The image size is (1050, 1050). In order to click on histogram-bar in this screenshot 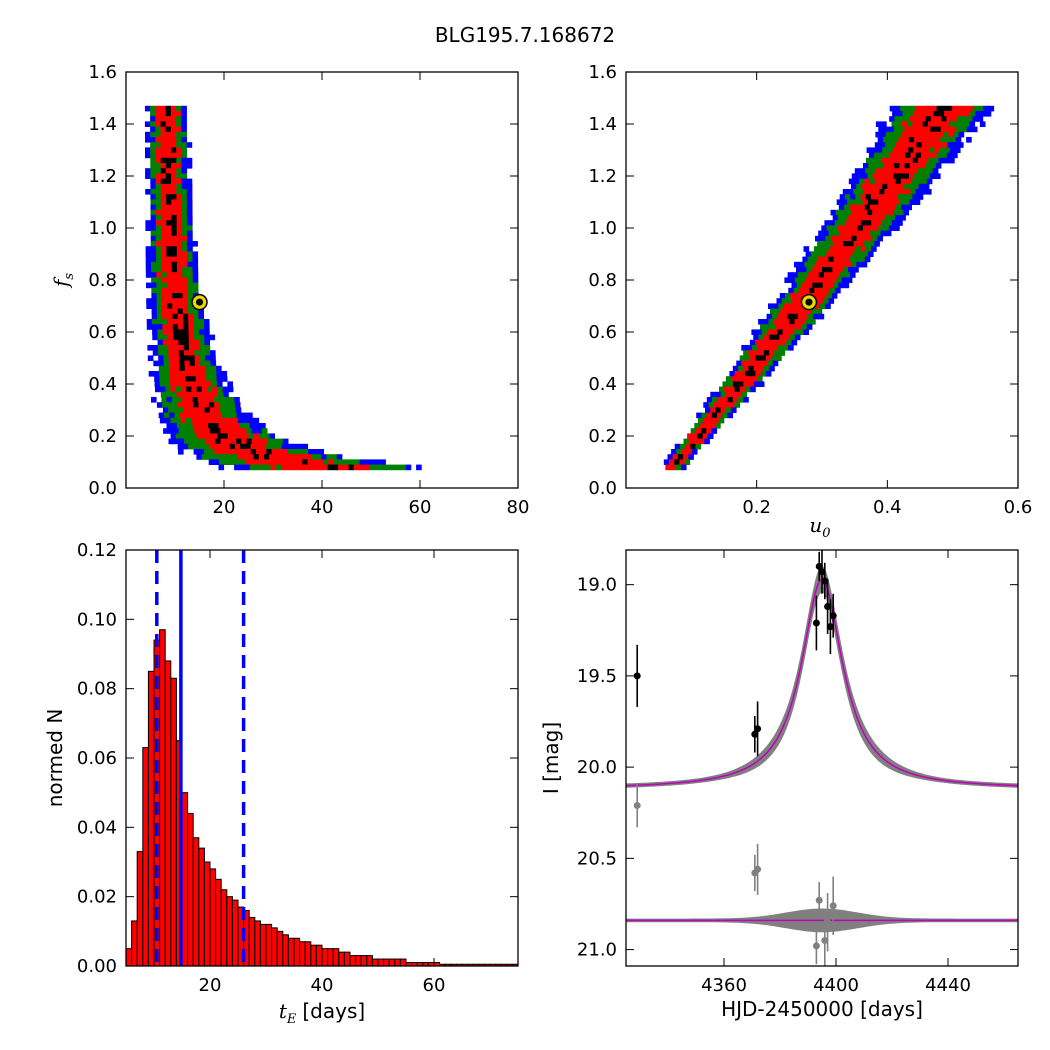, I will do `click(353, 961)`.